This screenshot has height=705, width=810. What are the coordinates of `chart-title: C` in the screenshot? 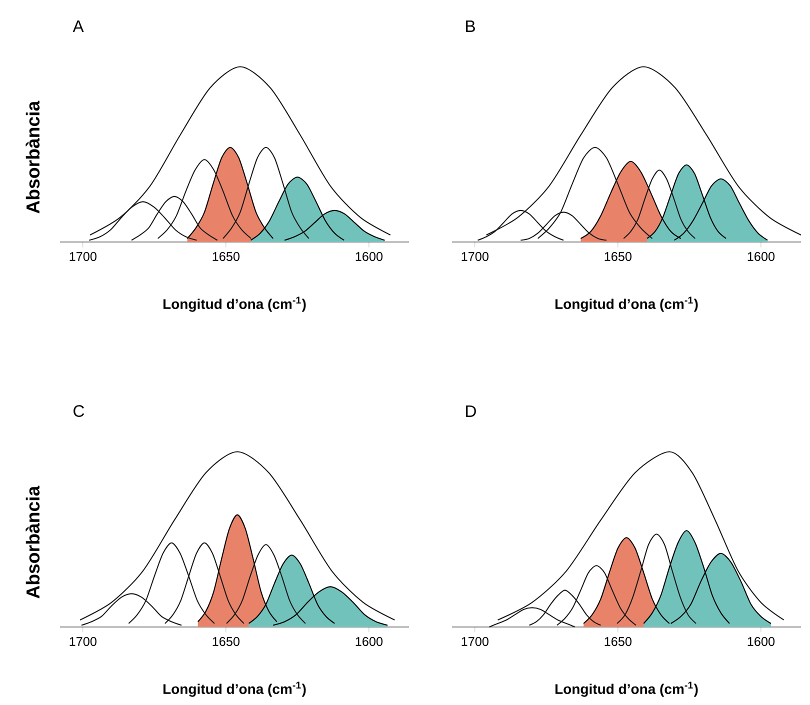 It's located at (79, 411).